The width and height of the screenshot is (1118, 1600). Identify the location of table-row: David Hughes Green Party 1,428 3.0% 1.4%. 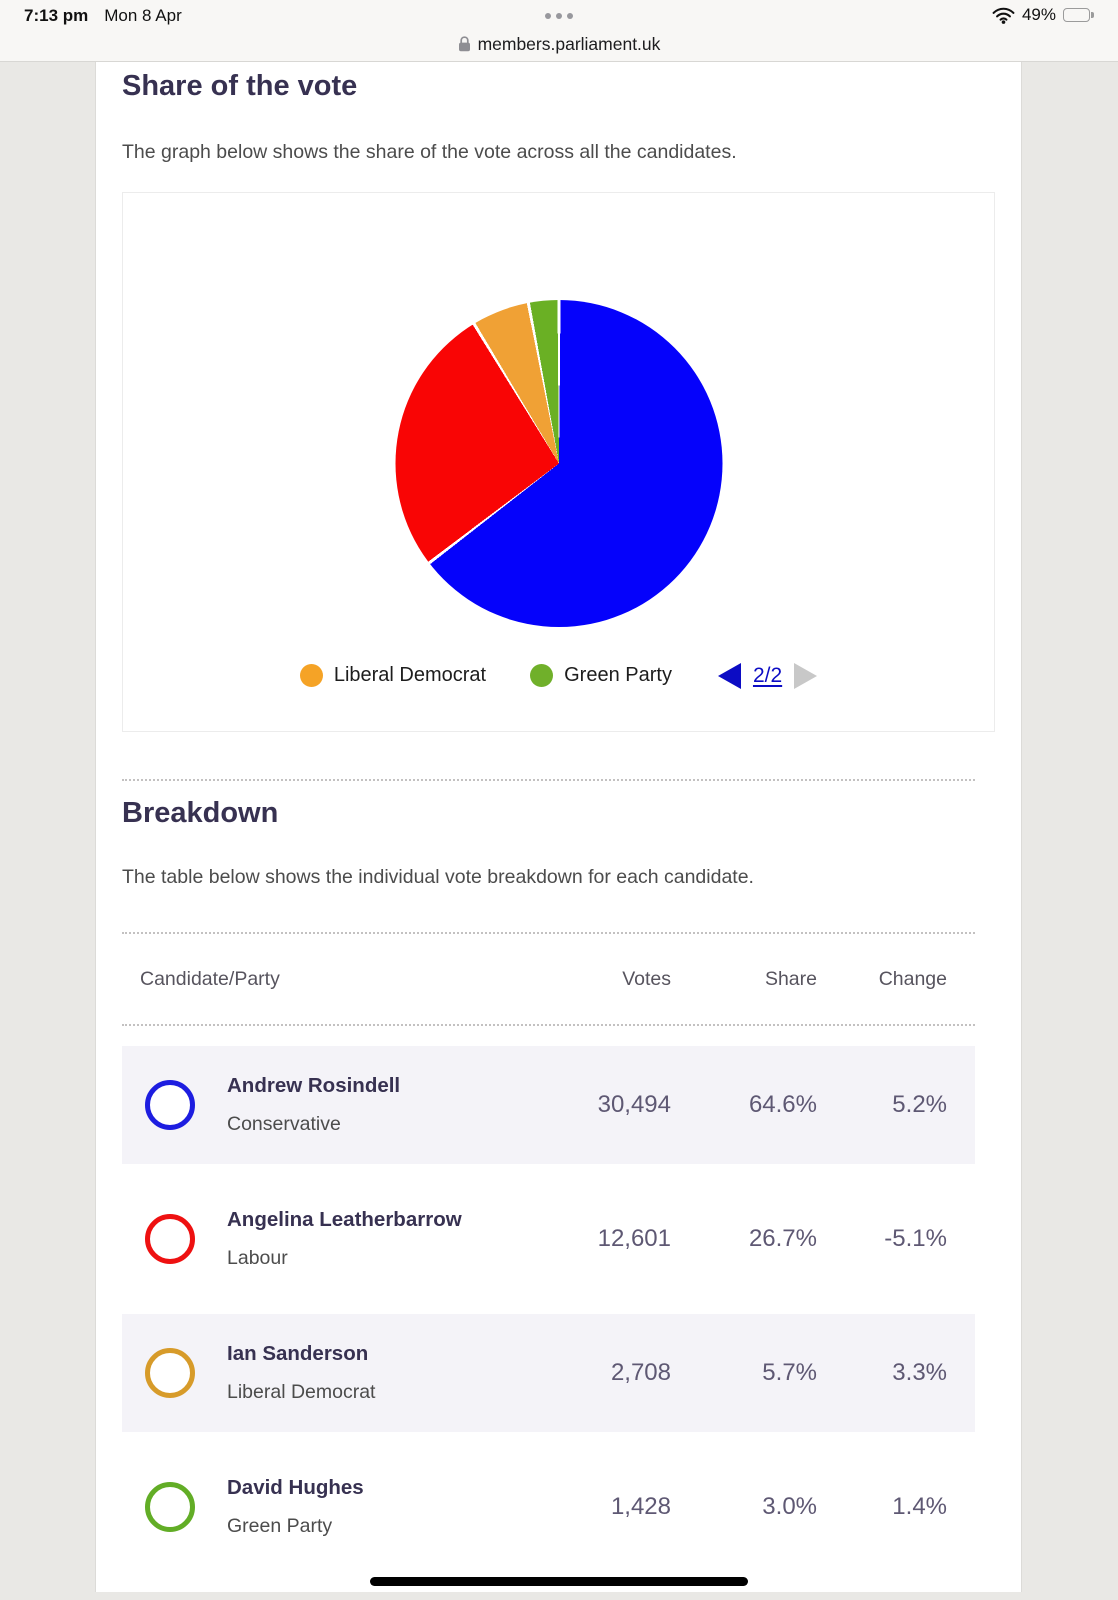
(548, 1507).